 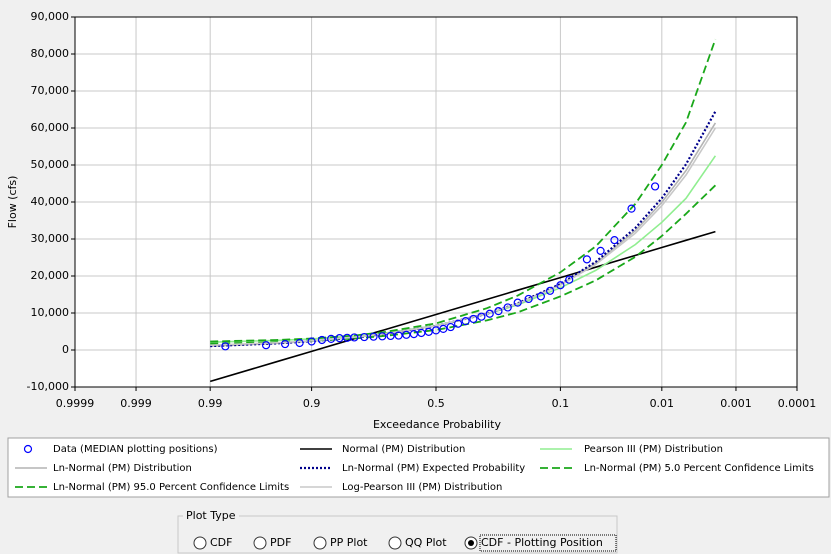 What do you see at coordinates (48, 386) in the screenshot?
I see `y-tick-label: -10,000` at bounding box center [48, 386].